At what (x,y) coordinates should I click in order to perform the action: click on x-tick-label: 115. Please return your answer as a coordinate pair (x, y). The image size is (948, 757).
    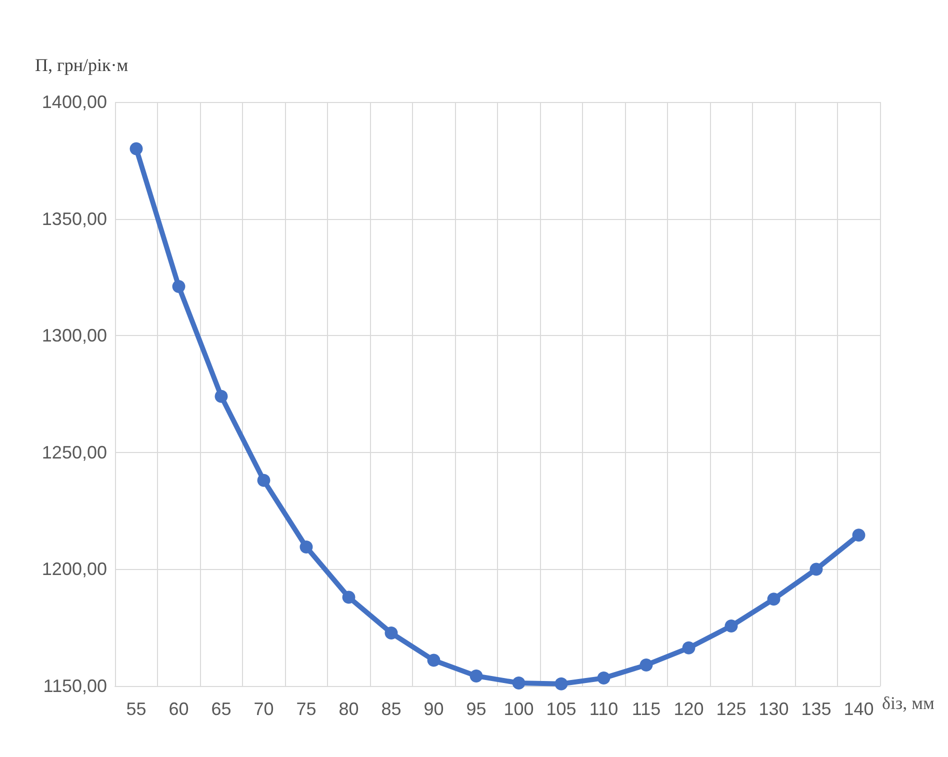
    Looking at the image, I should click on (646, 709).